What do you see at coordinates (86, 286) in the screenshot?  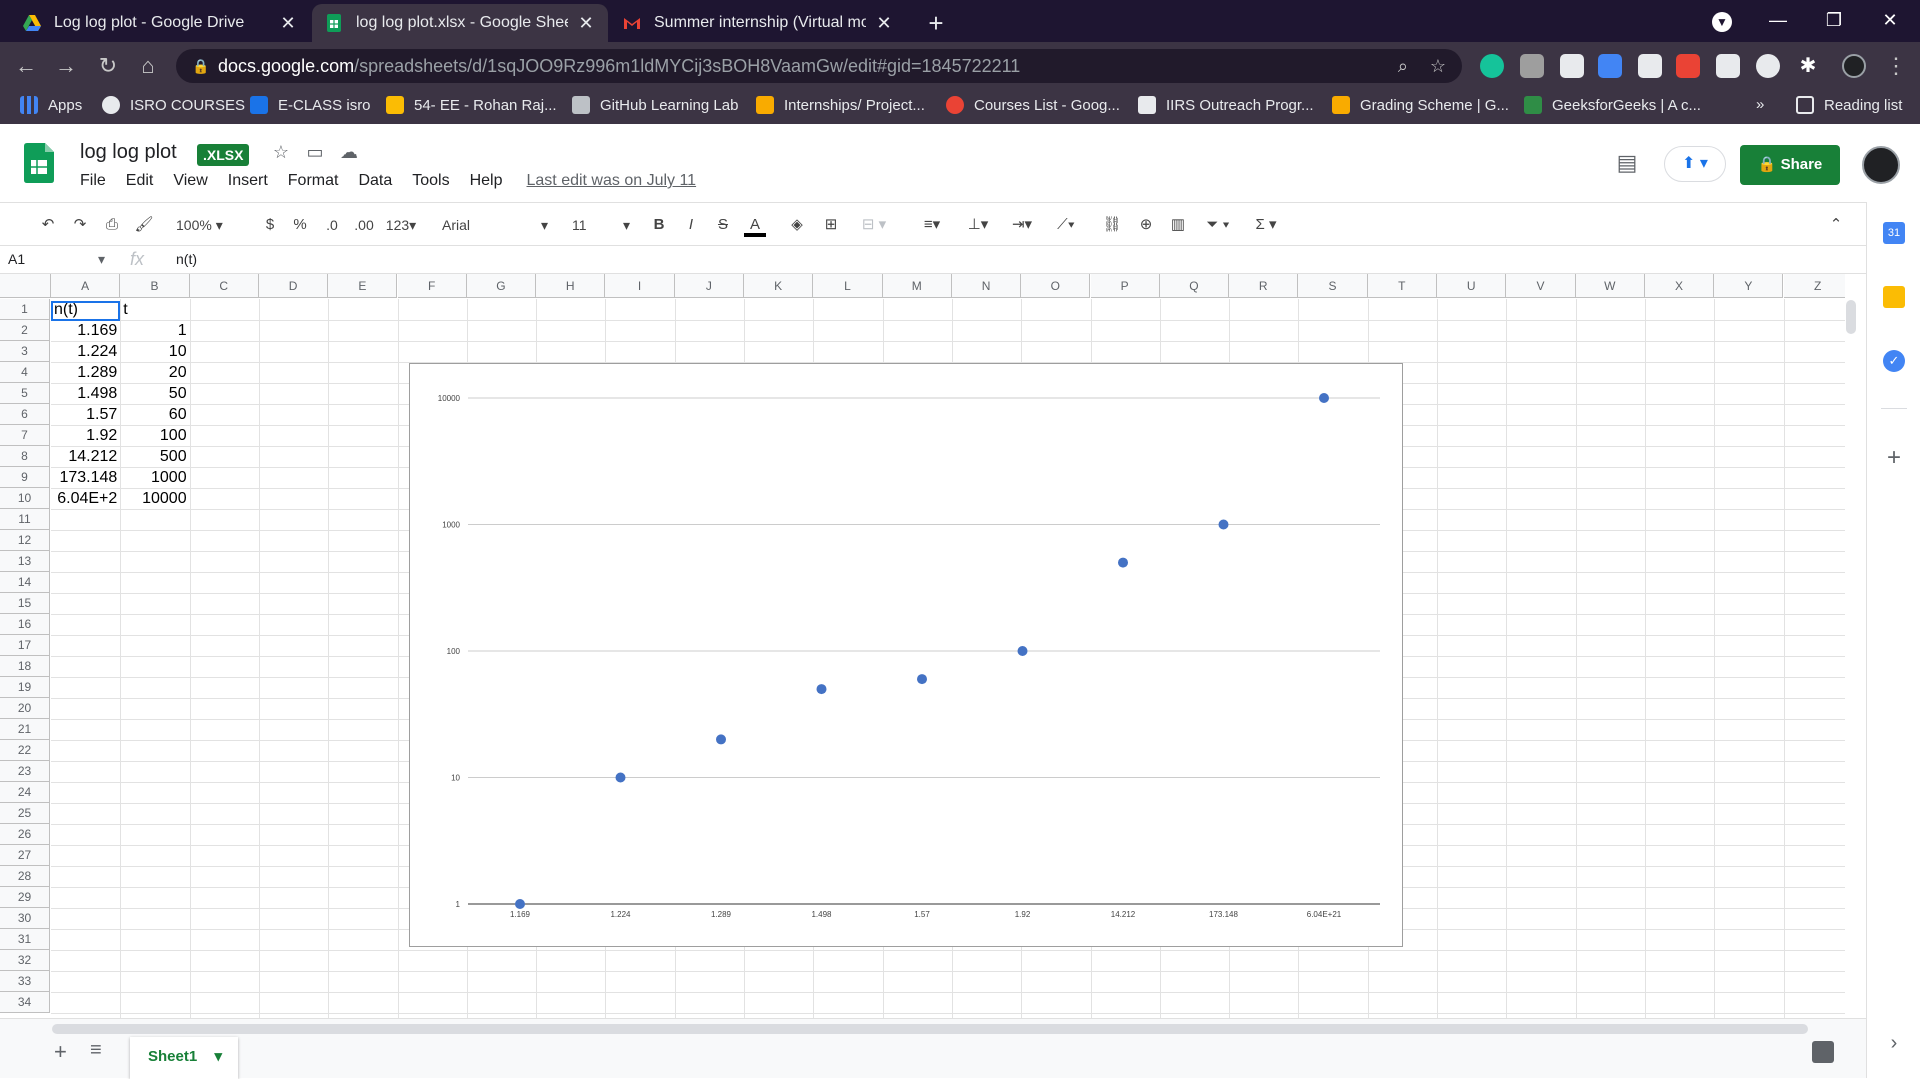 I see `column-header-a: A` at bounding box center [86, 286].